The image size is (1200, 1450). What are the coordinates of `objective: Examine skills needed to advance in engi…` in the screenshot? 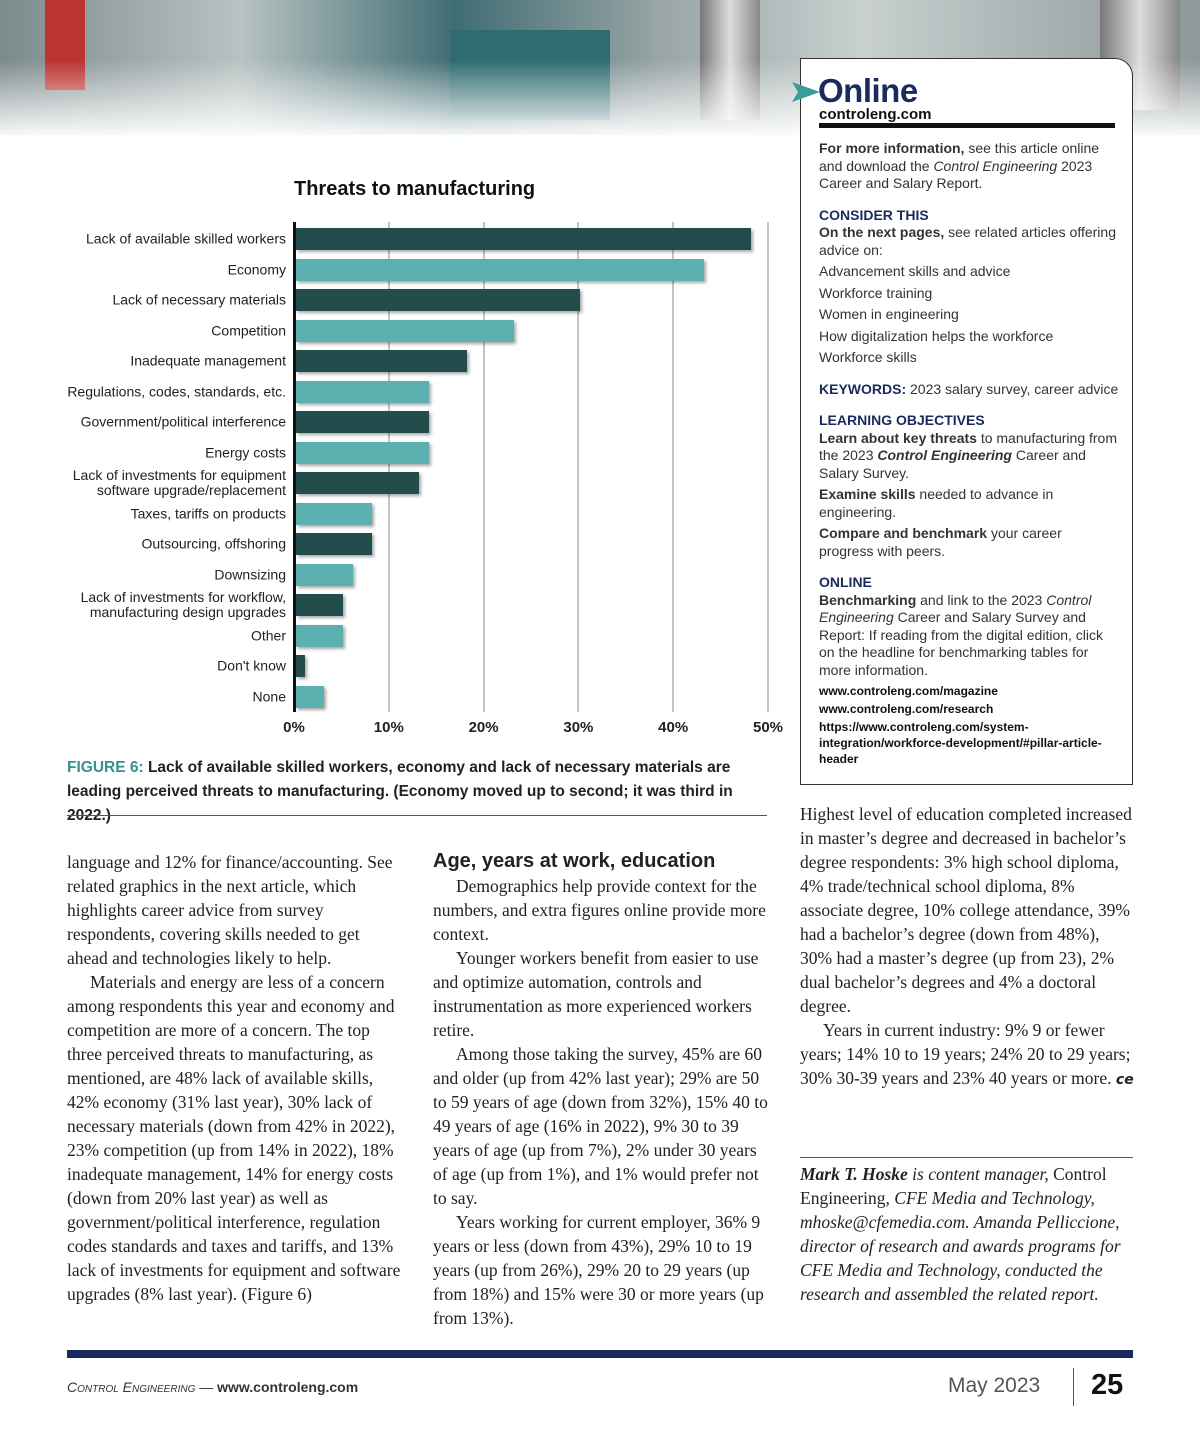 It's located at (969, 503).